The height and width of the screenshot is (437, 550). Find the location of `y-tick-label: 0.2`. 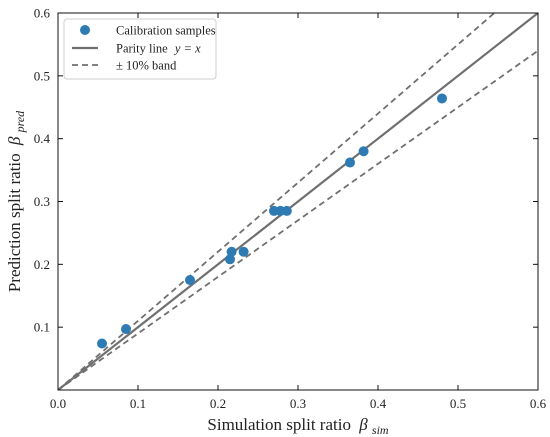

y-tick-label: 0.2 is located at coordinates (42, 264).